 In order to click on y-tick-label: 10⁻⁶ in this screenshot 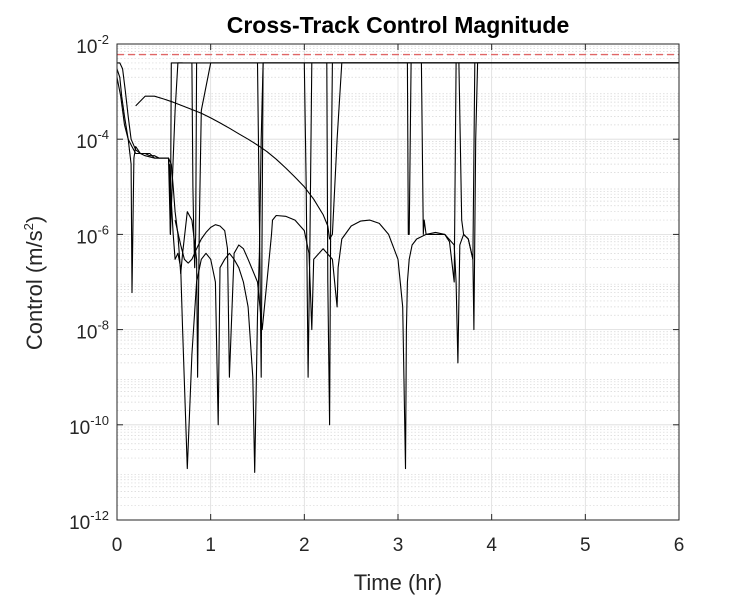, I will do `click(92, 235)`.